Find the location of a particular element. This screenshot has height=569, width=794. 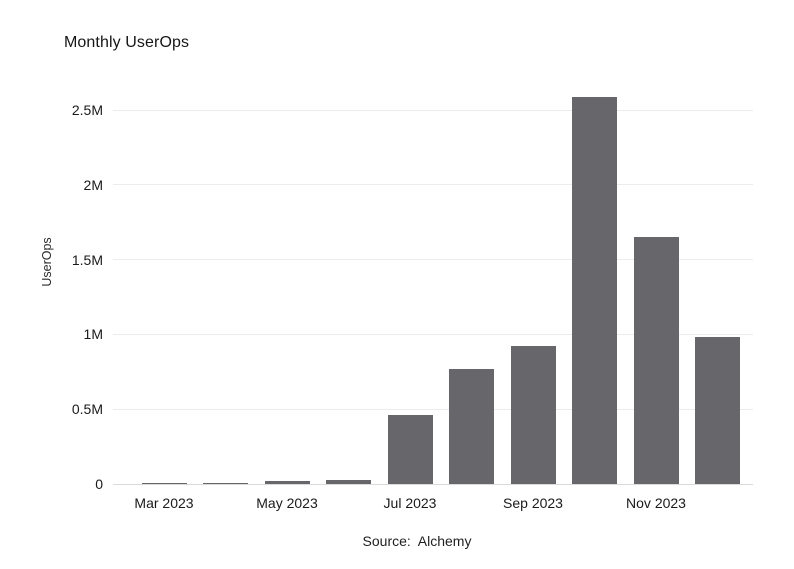

x-tick-label: Mar 2023 is located at coordinates (164, 503).